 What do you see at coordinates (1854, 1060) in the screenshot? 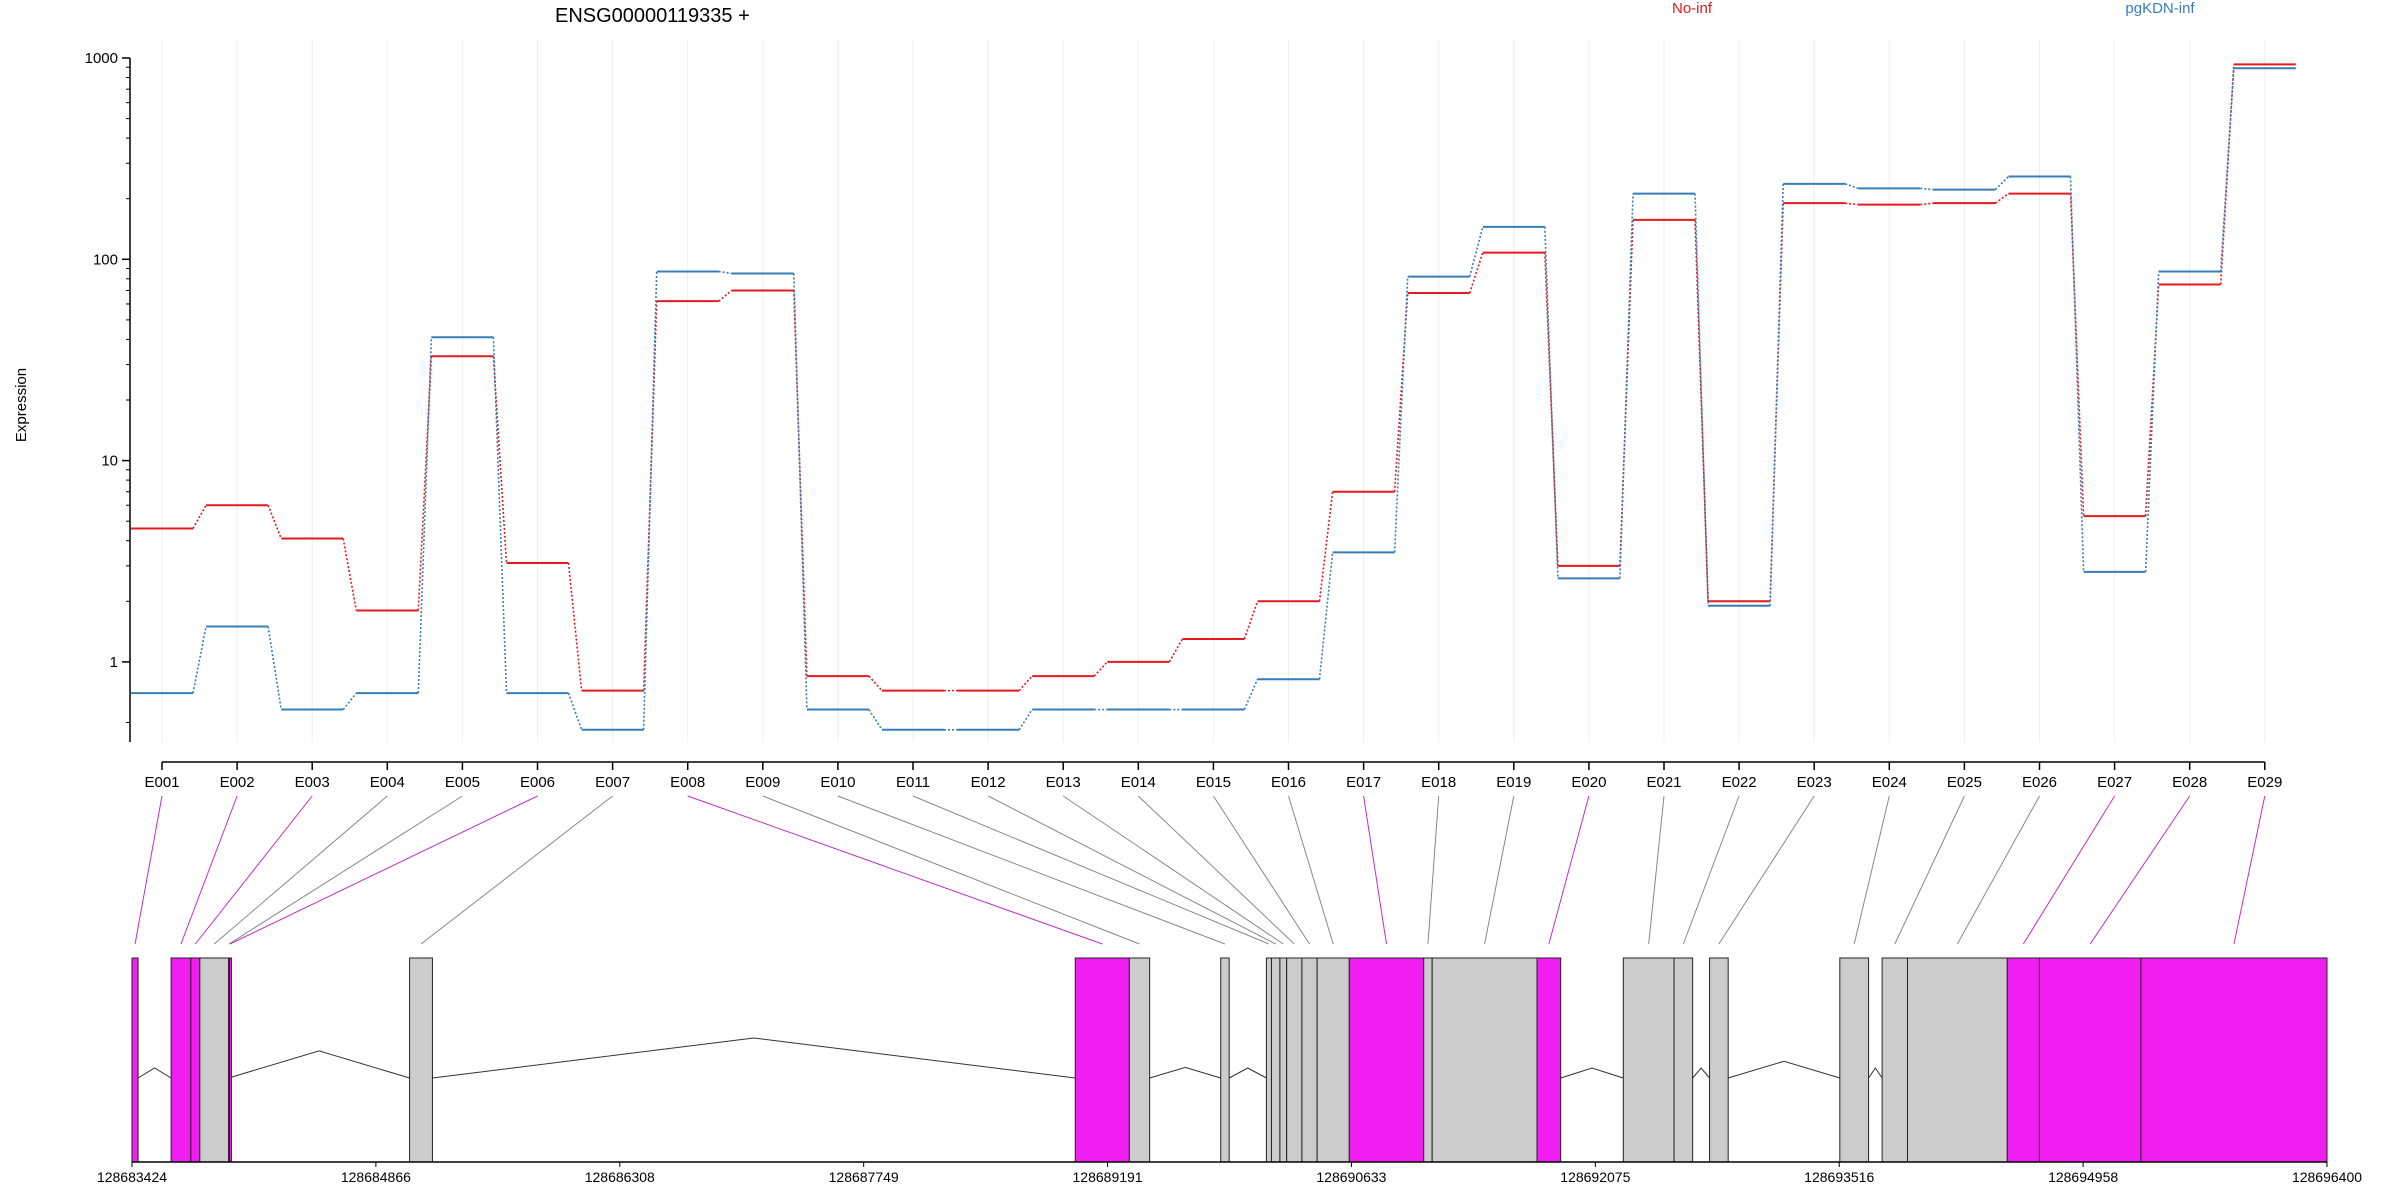
I see `exon-e024` at bounding box center [1854, 1060].